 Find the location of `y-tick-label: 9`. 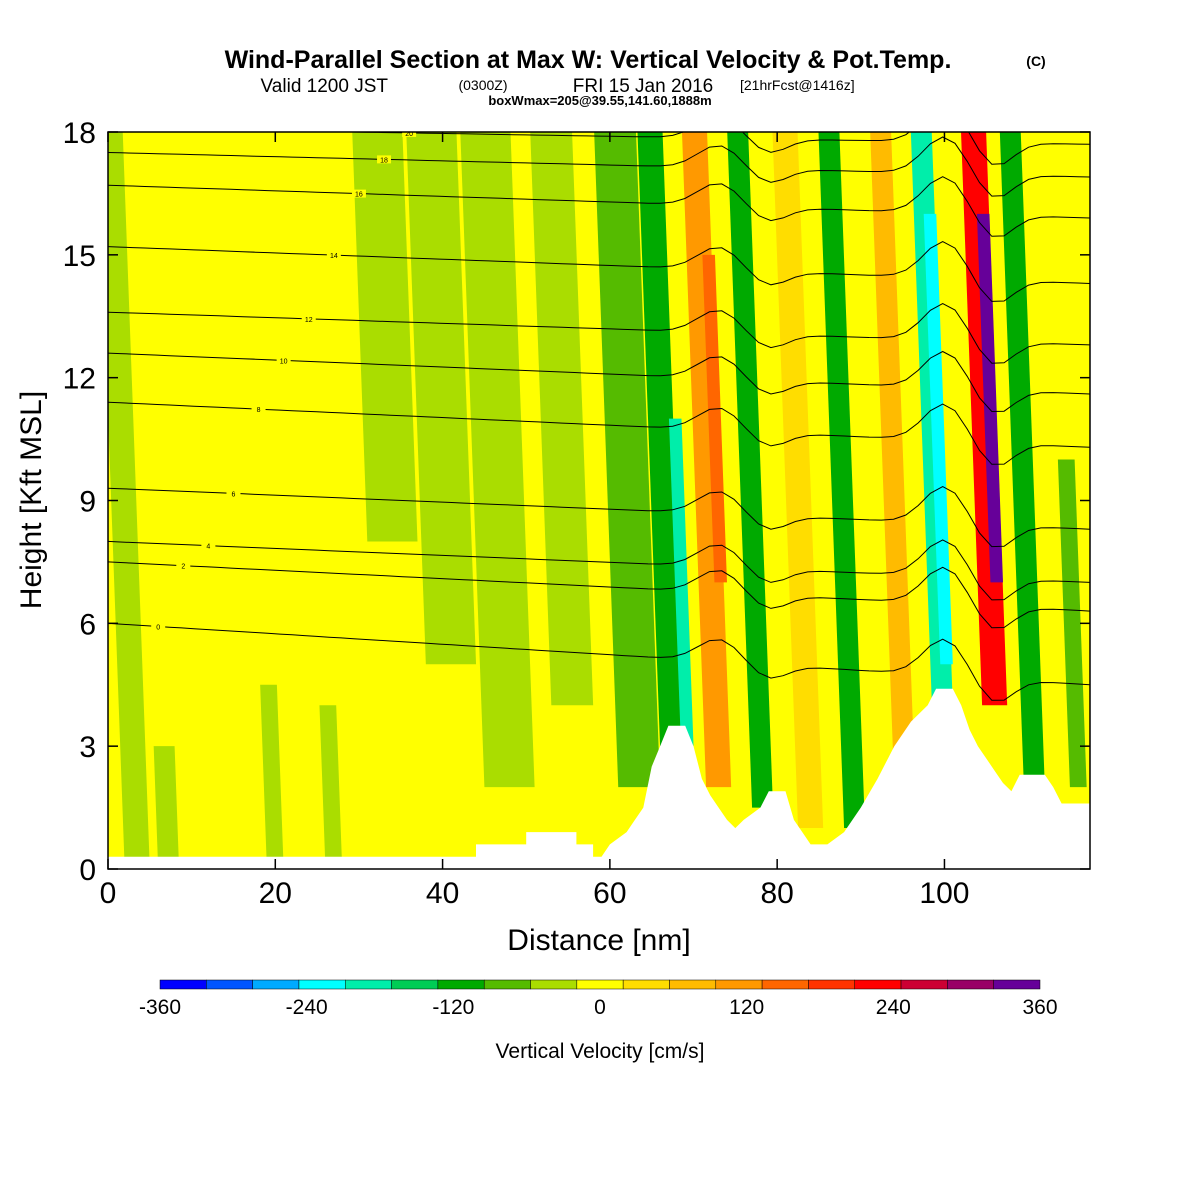

y-tick-label: 9 is located at coordinates (87, 502).